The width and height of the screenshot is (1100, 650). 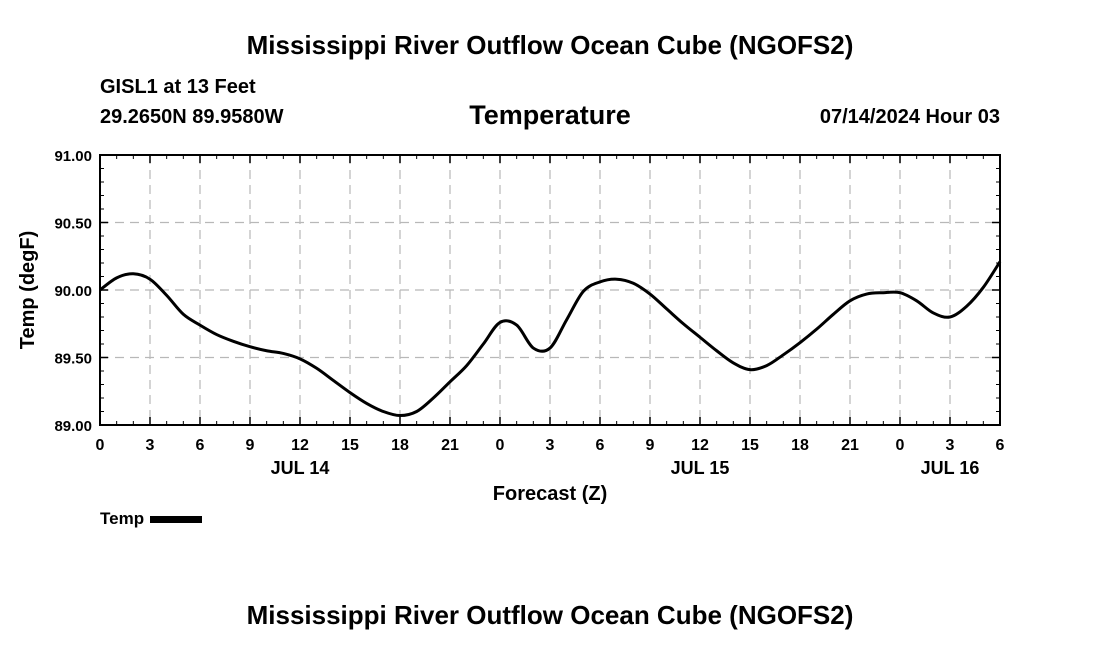 What do you see at coordinates (192, 117) in the screenshot?
I see `coordinates-label: 29.2650N 89.9580W` at bounding box center [192, 117].